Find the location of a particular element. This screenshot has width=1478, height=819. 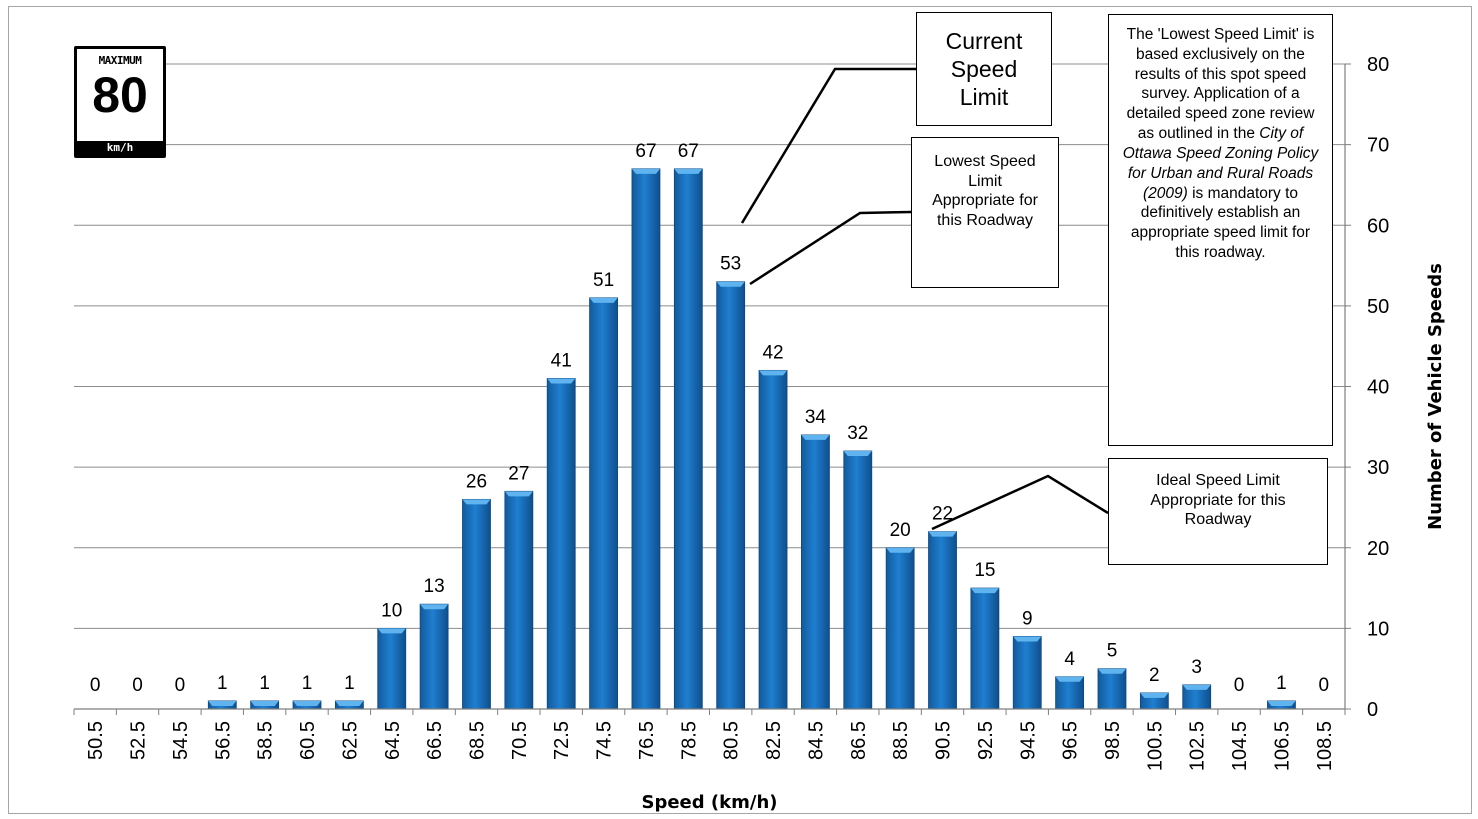

bar-84.5 is located at coordinates (815, 572).